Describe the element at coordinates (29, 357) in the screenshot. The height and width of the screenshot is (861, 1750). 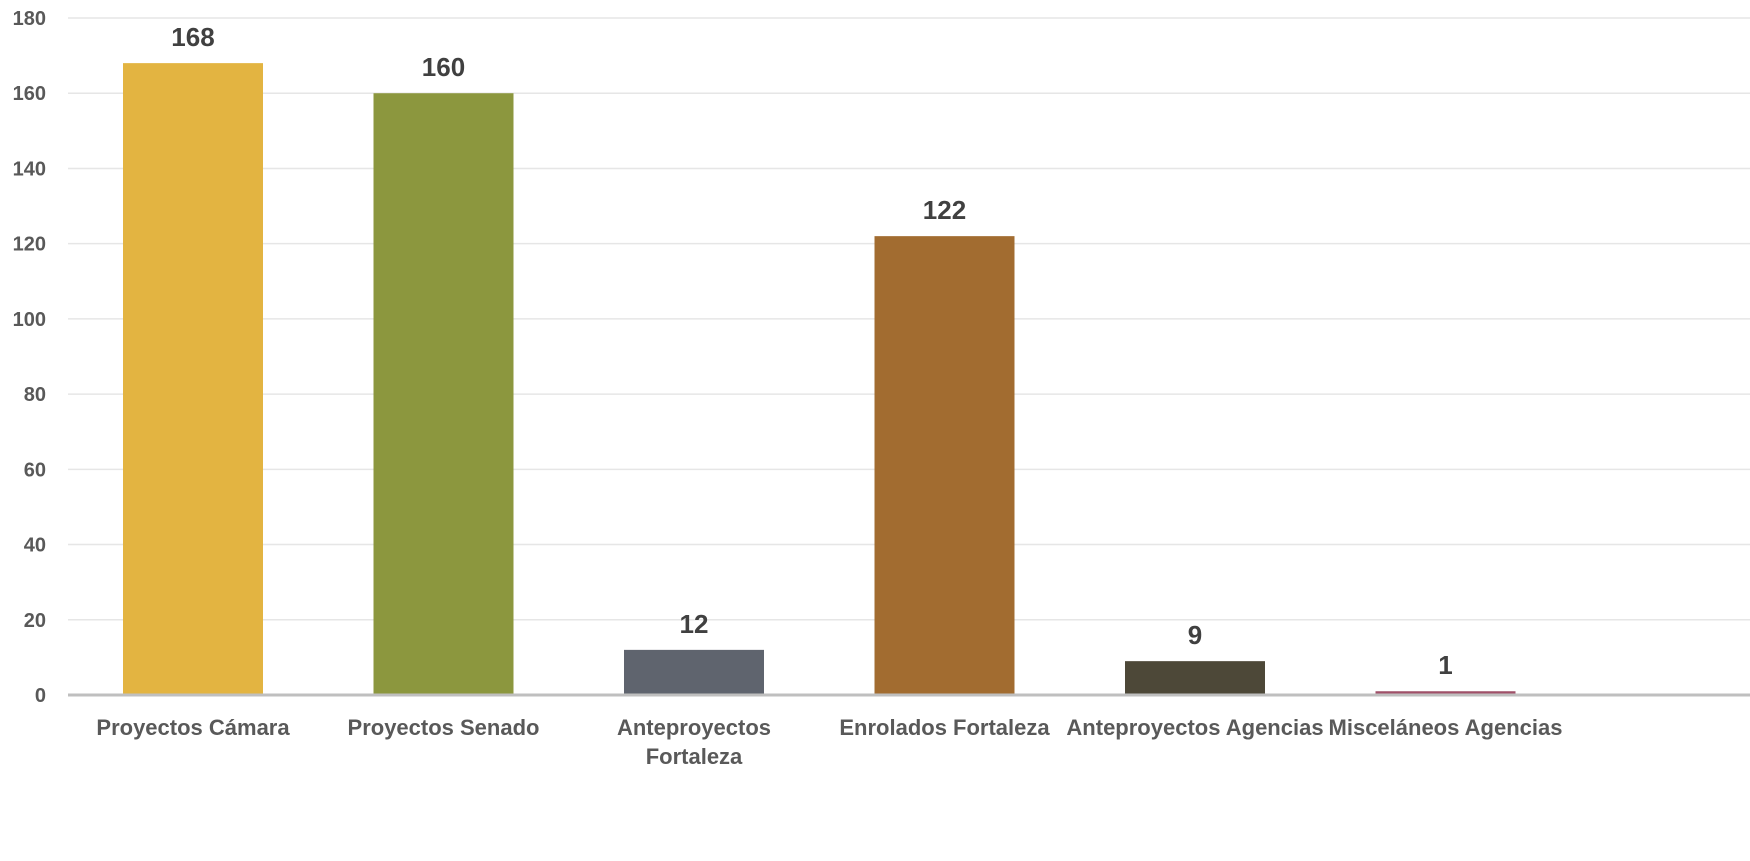
I see `y-axis-ticks: 0 20 40 60 80 100 120 140 160 180` at that location.